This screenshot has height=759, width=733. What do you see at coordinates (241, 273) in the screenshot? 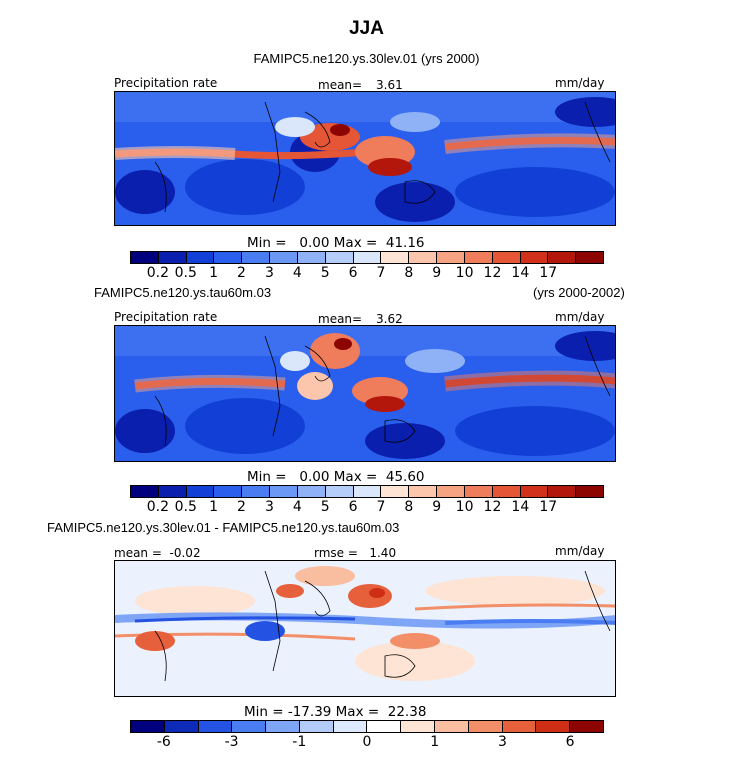
I see `colorbar-tick-label: 2` at bounding box center [241, 273].